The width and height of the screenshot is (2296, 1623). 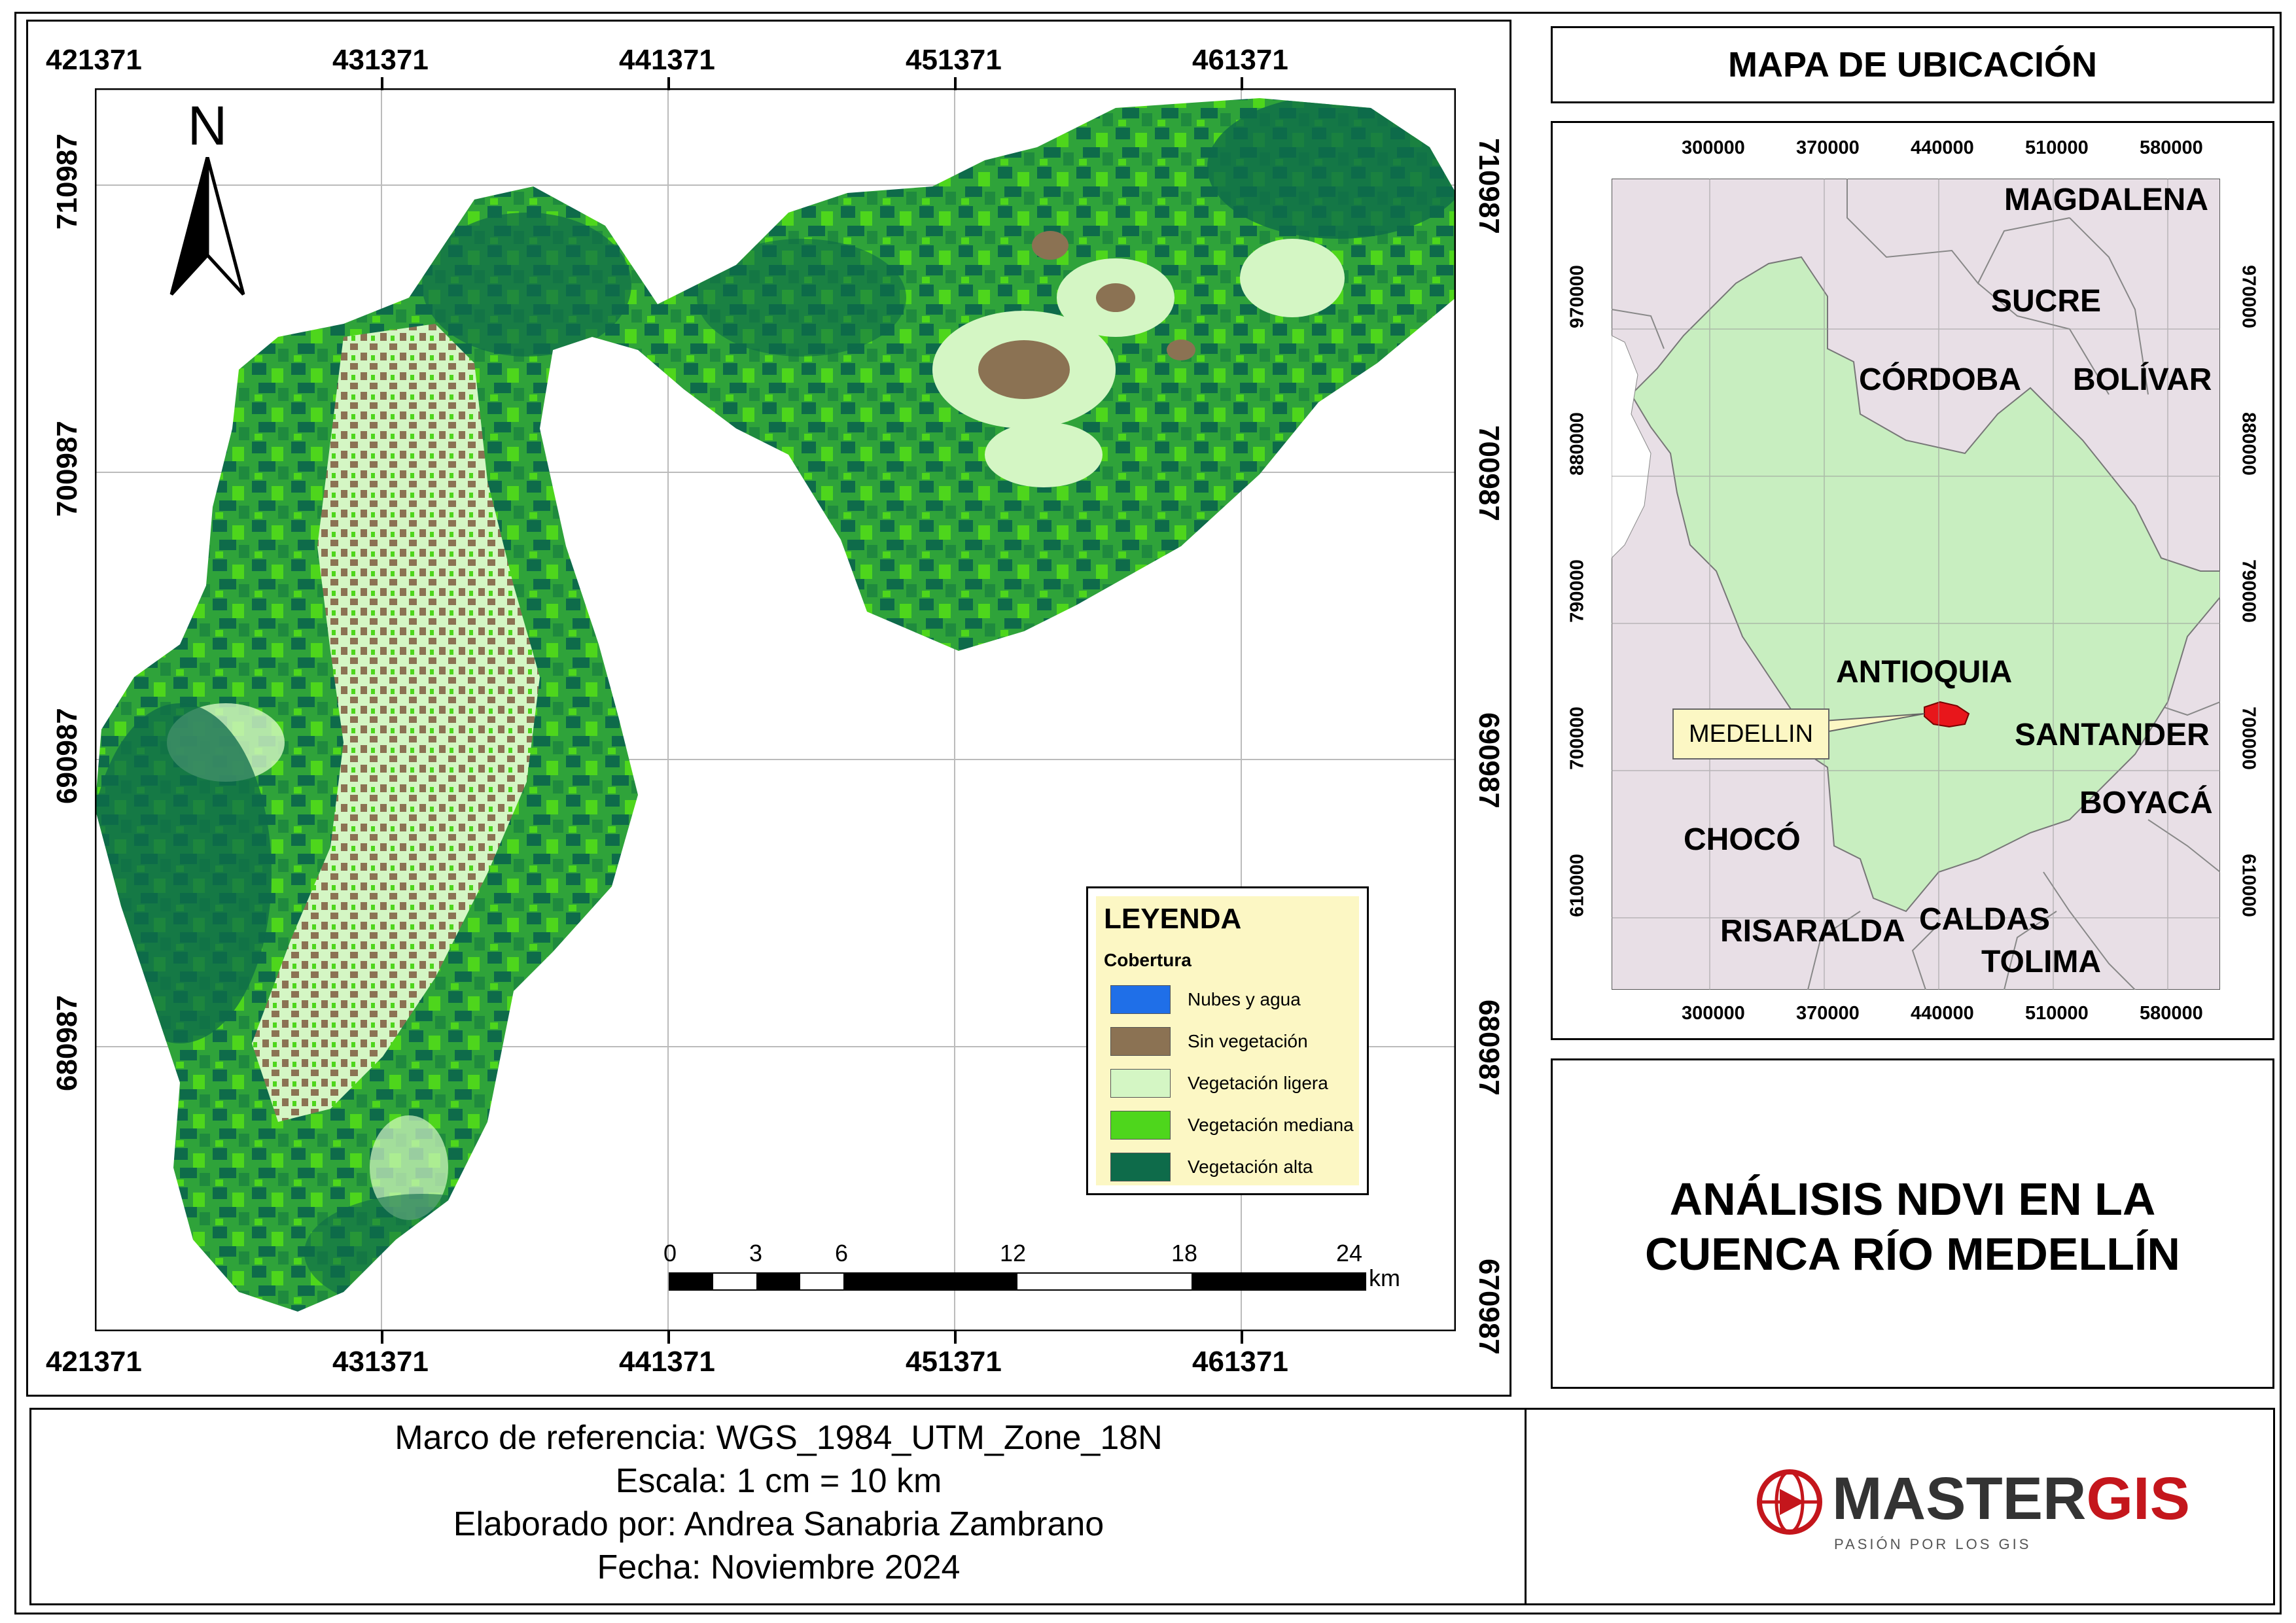 What do you see at coordinates (1489, 186) in the screenshot?
I see `right-y-label: 710987` at bounding box center [1489, 186].